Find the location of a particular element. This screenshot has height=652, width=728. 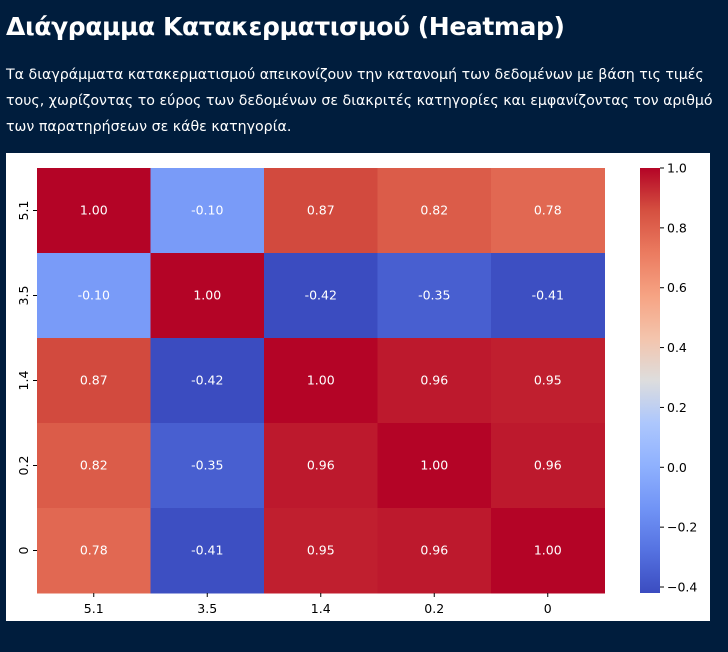

y-axis: 5.1 3.5 1.4 0.2 0 is located at coordinates (26, 377).